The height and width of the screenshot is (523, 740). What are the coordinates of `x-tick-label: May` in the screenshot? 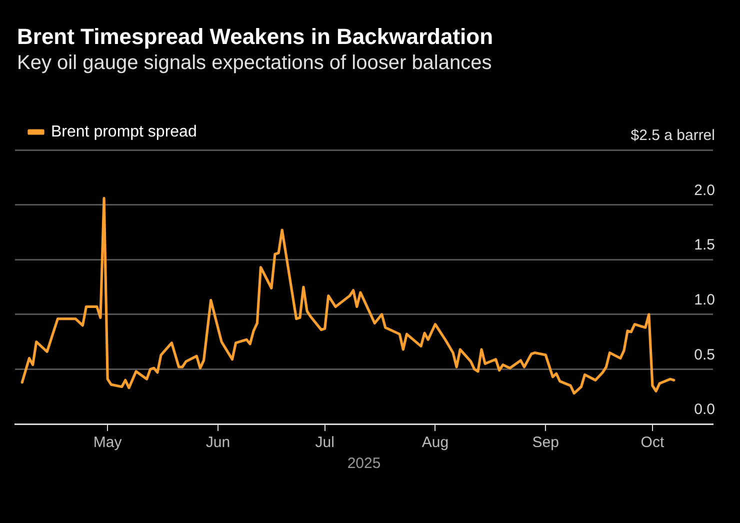 It's located at (107, 443).